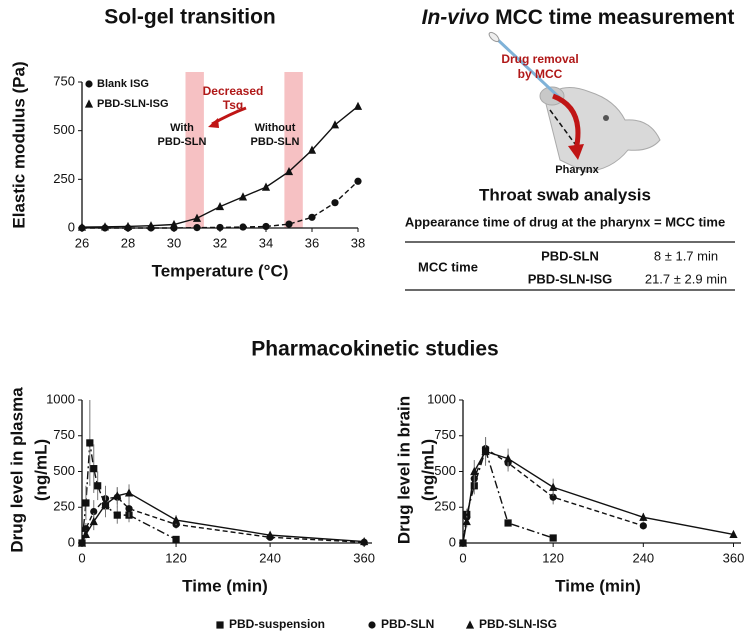 Image resolution: width=750 pixels, height=637 pixels. Describe the element at coordinates (213, 123) in the screenshot. I see `annotation-arrow` at that location.